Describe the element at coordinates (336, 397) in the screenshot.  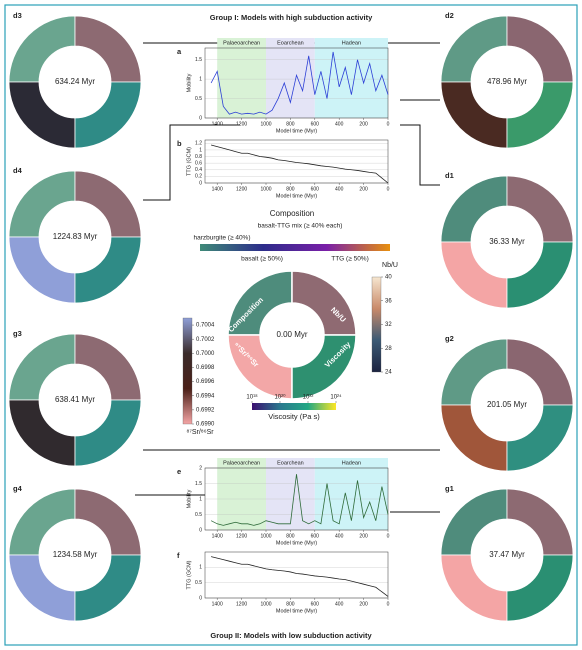
I see `colorbar-tick-label: 10²⁴` at that location.